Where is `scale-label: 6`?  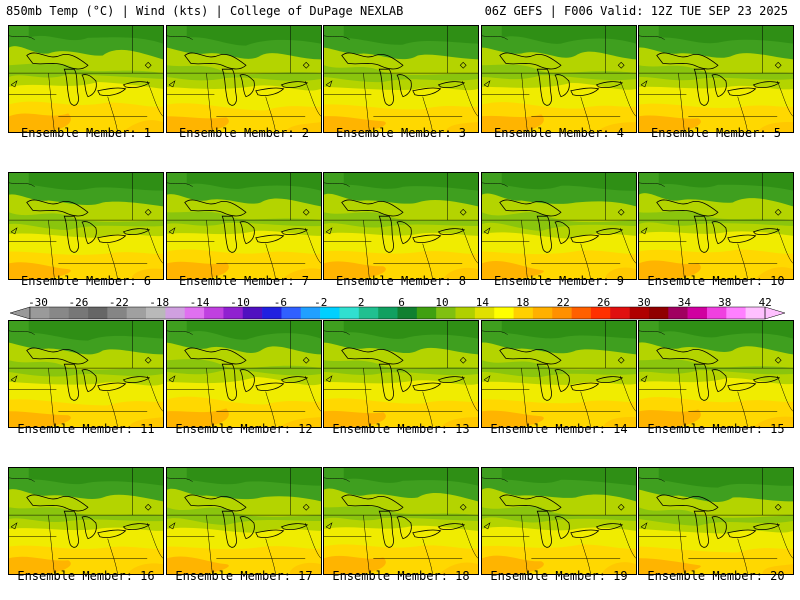 scale-label: 6 is located at coordinates (401, 302).